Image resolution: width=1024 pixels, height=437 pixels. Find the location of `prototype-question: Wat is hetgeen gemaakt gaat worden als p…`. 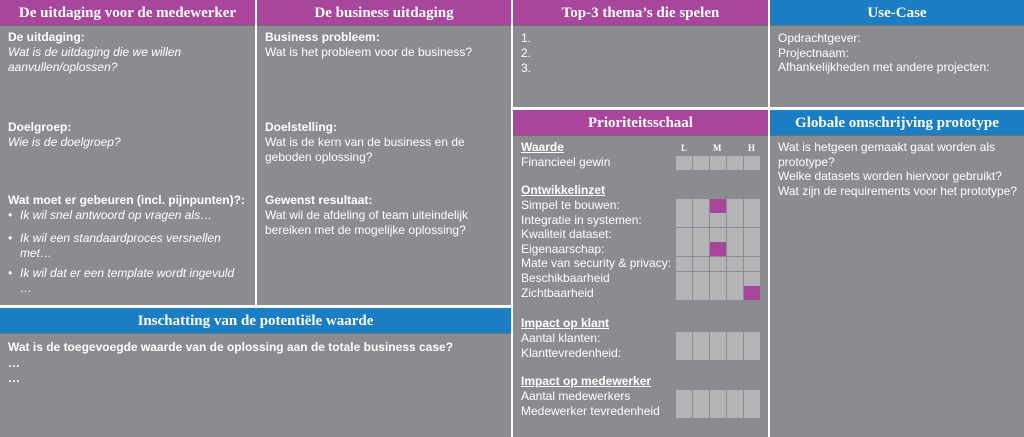

prototype-question: Wat is hetgeen gemaakt gaat worden als p… is located at coordinates (887, 154).